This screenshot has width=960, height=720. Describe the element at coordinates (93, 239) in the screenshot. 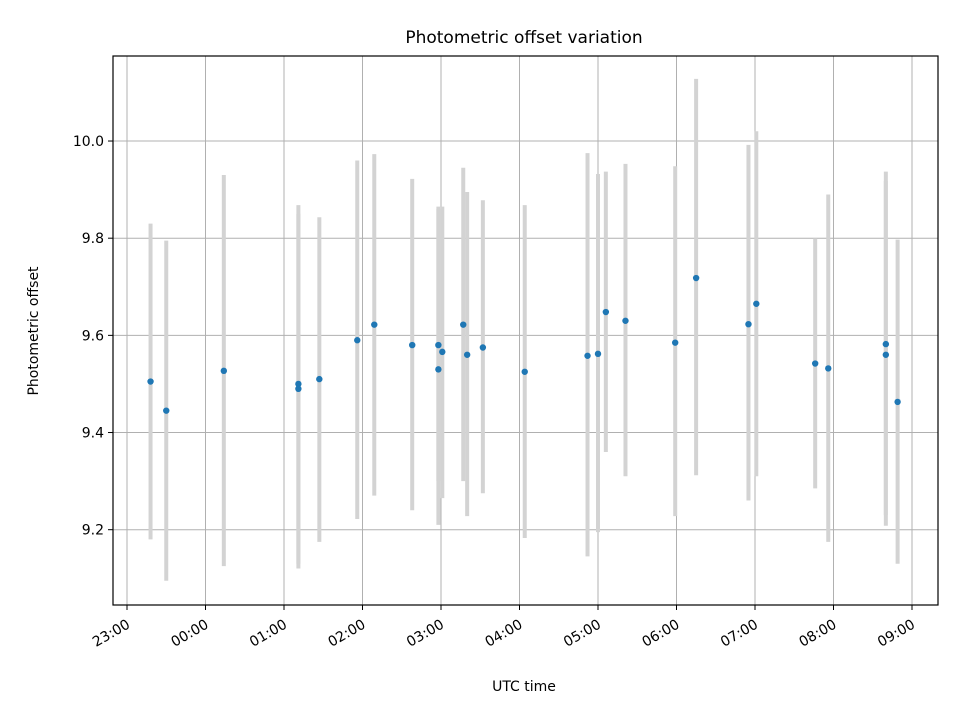

I see `y-tick-label: 9.8` at that location.